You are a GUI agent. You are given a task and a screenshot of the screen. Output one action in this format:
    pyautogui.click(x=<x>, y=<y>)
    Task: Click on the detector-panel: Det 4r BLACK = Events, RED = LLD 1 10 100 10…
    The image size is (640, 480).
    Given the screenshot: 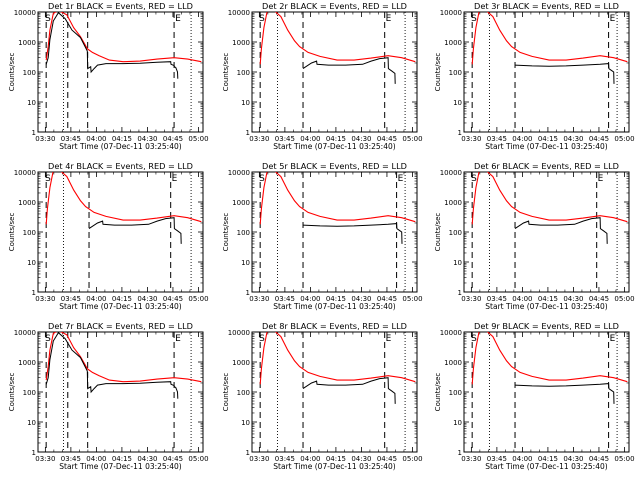 What is the action you would take?
    pyautogui.click(x=108, y=236)
    